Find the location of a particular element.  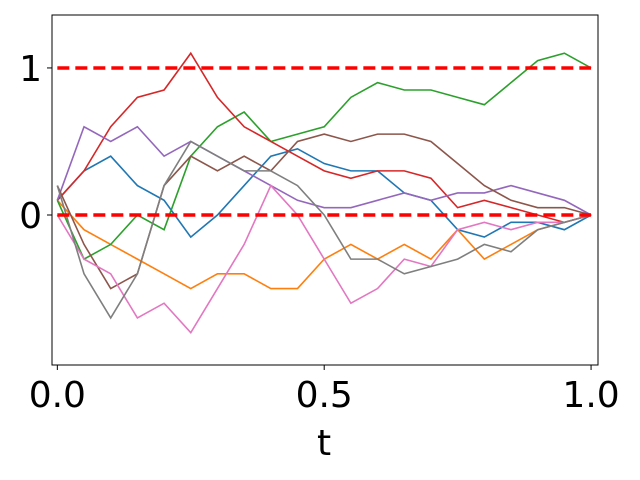

y-tick-label: 0 is located at coordinates (30, 216).